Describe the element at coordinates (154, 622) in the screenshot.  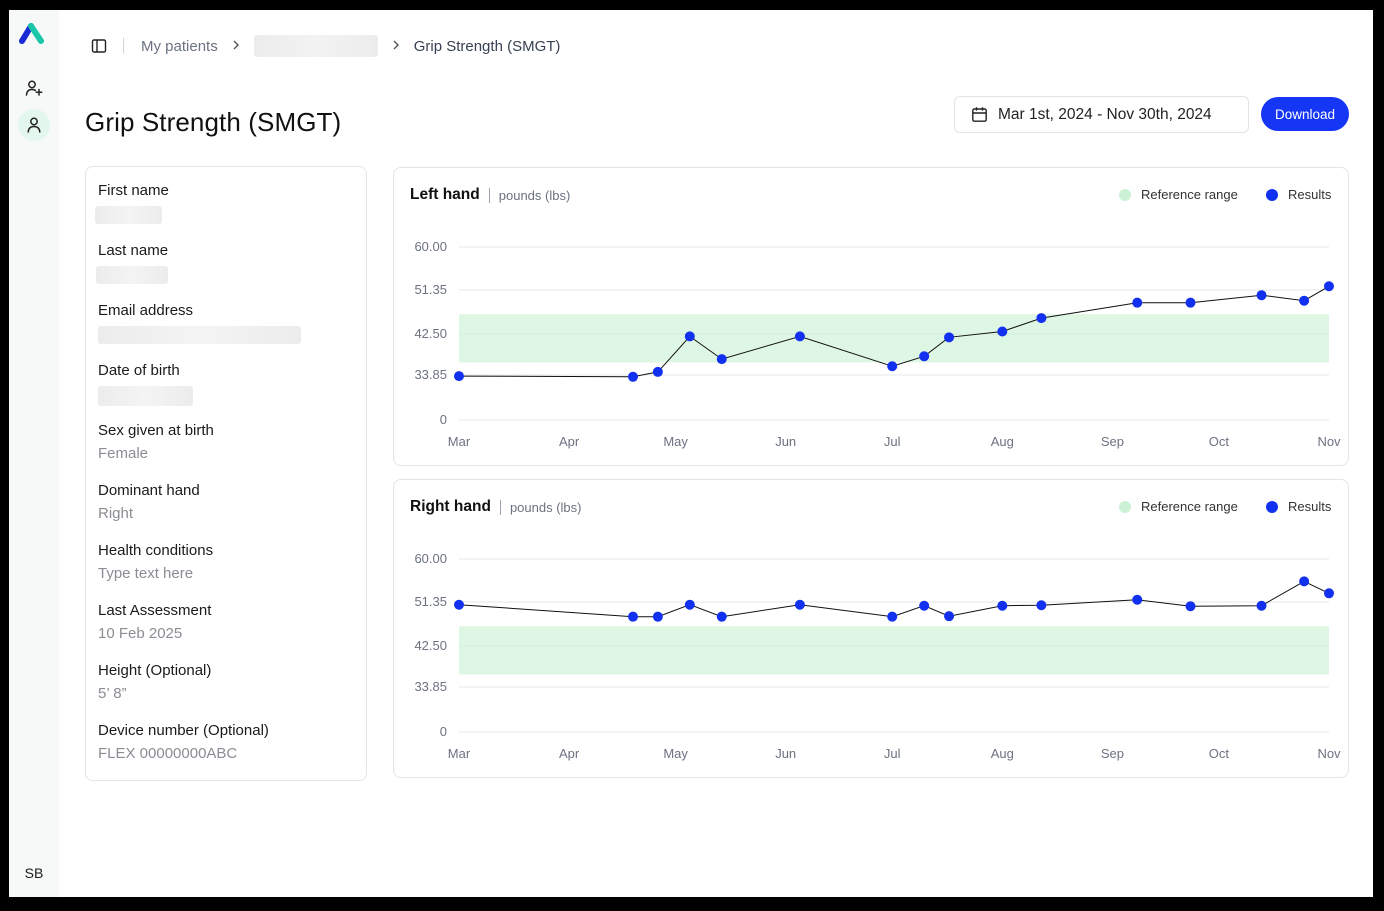
I see `field-last-assessment: Last Assessment 10 Feb 2025` at that location.